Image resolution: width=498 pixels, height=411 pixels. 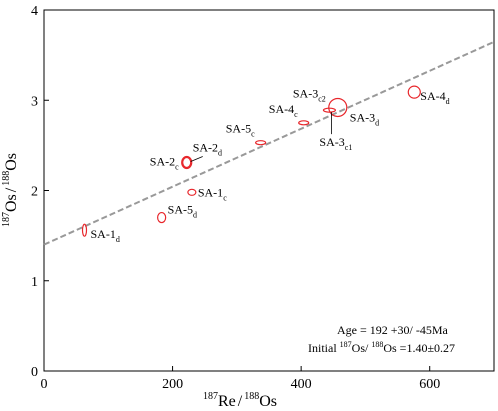 What do you see at coordinates (34, 101) in the screenshot?
I see `y-tick-label: 3` at bounding box center [34, 101].